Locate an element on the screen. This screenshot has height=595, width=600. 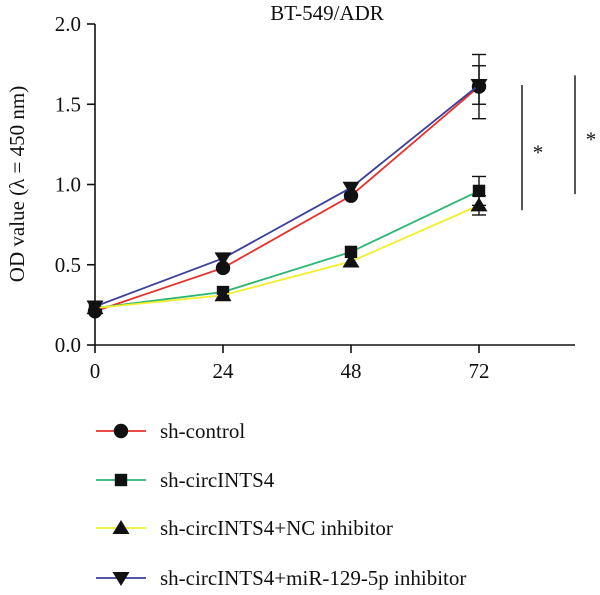
legend-label: sh-circINTS4 is located at coordinates (217, 480).